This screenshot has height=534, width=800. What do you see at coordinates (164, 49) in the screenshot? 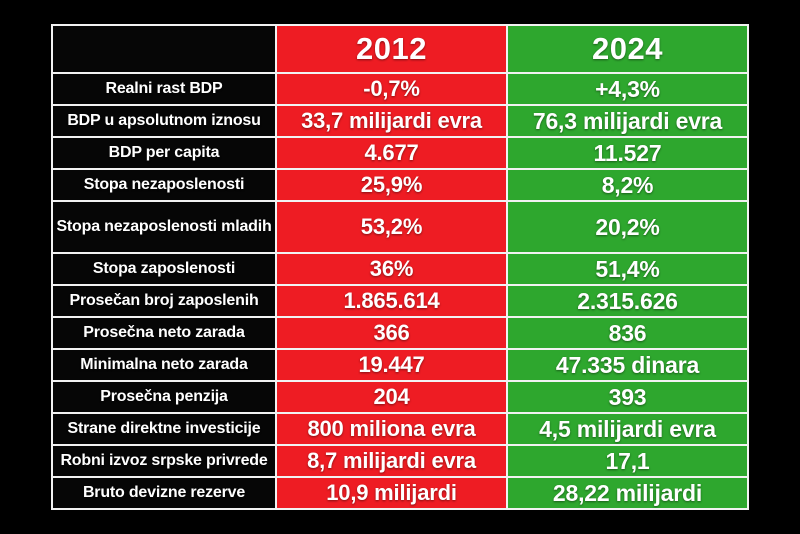
I see `corner-cell` at bounding box center [164, 49].